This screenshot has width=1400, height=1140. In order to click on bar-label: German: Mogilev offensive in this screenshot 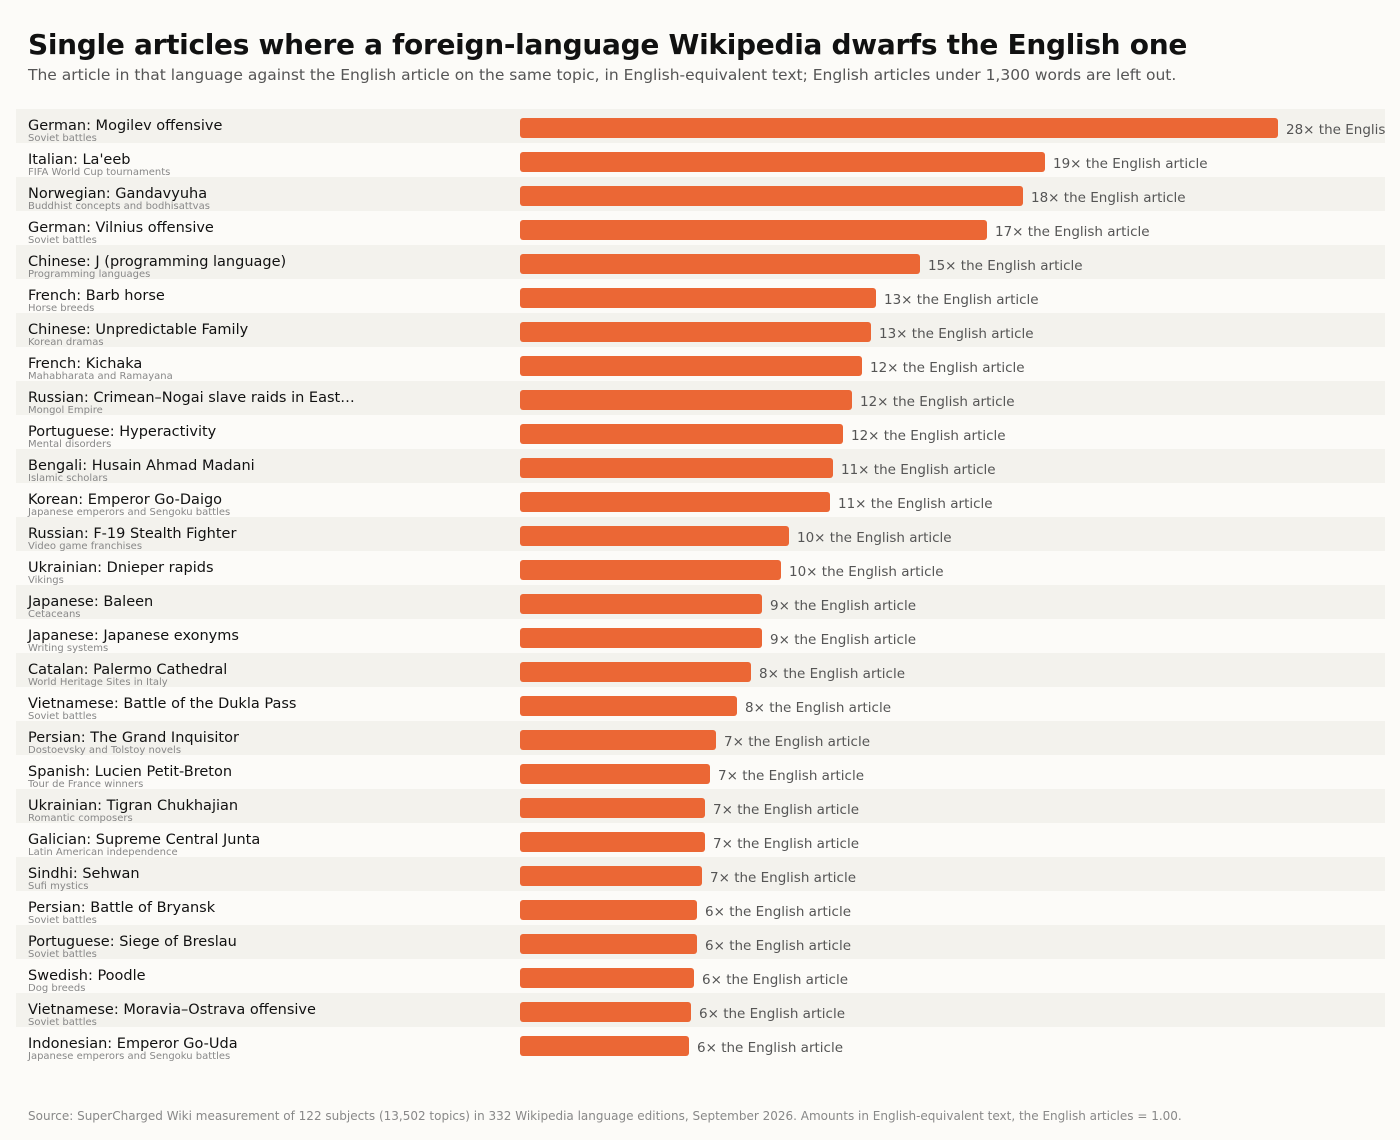, I will do `click(125, 126)`.